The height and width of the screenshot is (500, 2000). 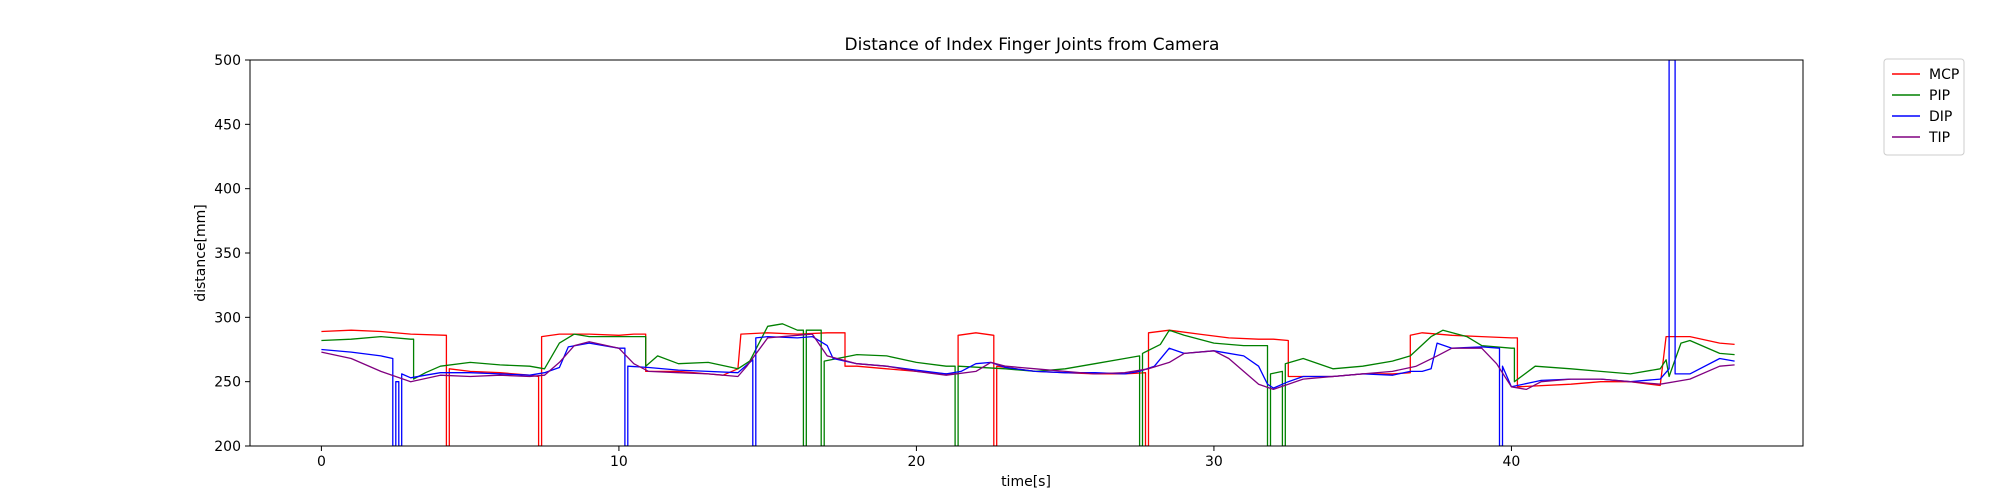 I want to click on legend: MCP PIP DIP TIP, so click(x=1924, y=107).